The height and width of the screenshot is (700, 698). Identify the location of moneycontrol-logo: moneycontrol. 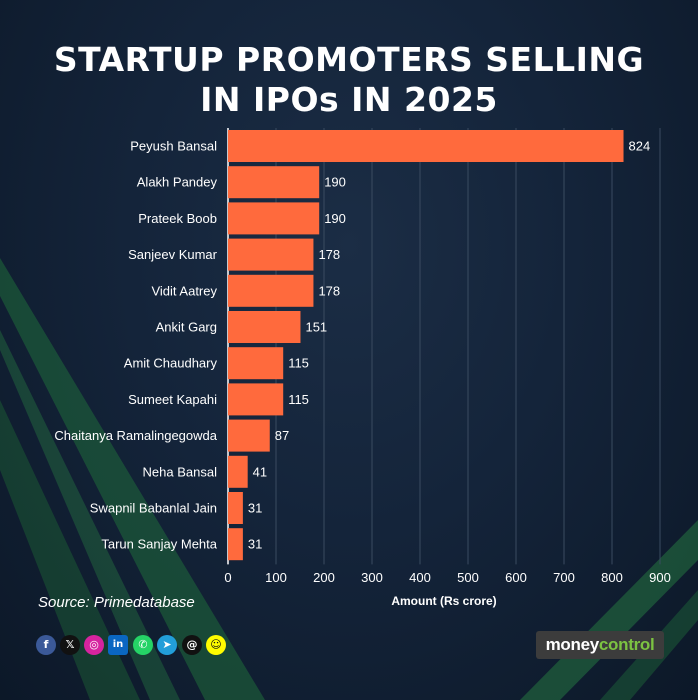
(600, 645).